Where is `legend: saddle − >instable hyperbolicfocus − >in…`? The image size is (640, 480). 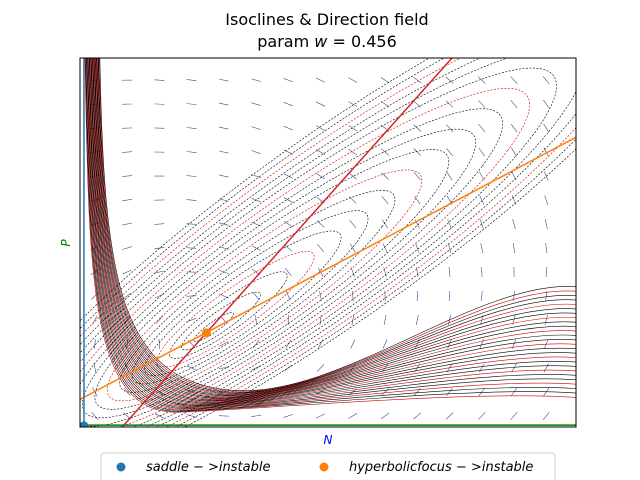 legend: saddle − >instable hyperbolicfocus − >in… is located at coordinates (328, 466).